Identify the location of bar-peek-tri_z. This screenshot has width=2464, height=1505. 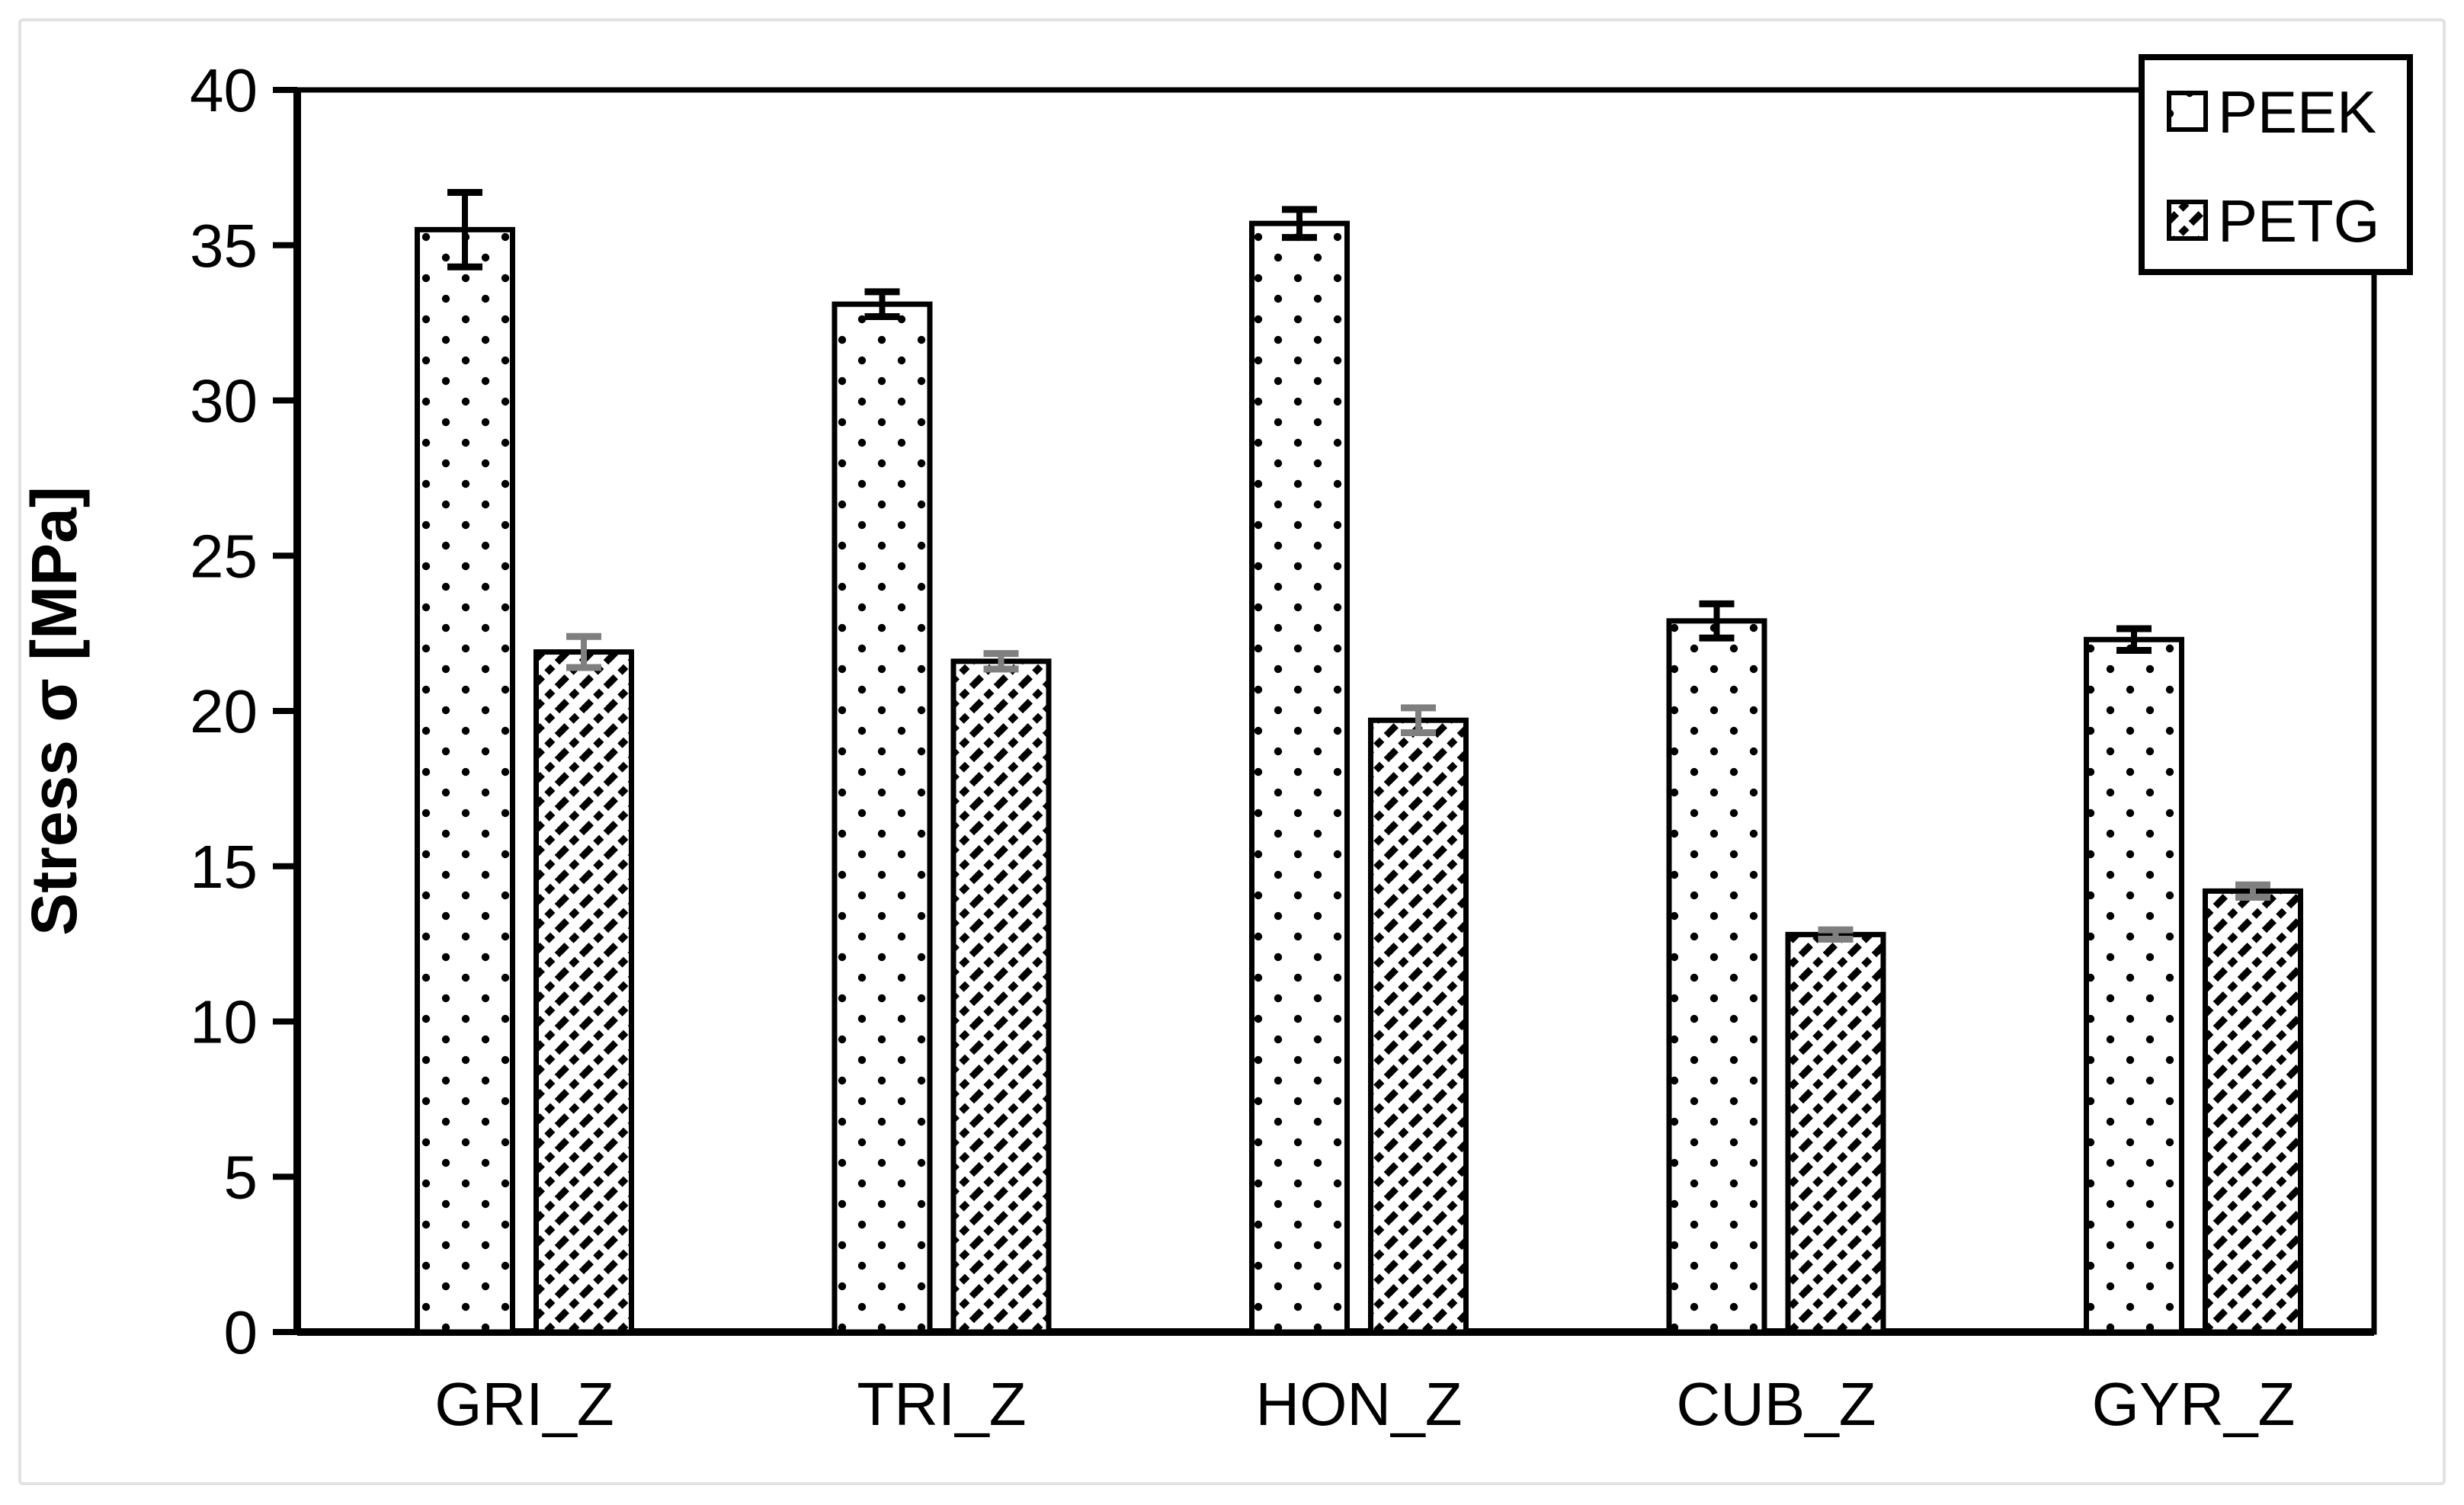
(882, 818).